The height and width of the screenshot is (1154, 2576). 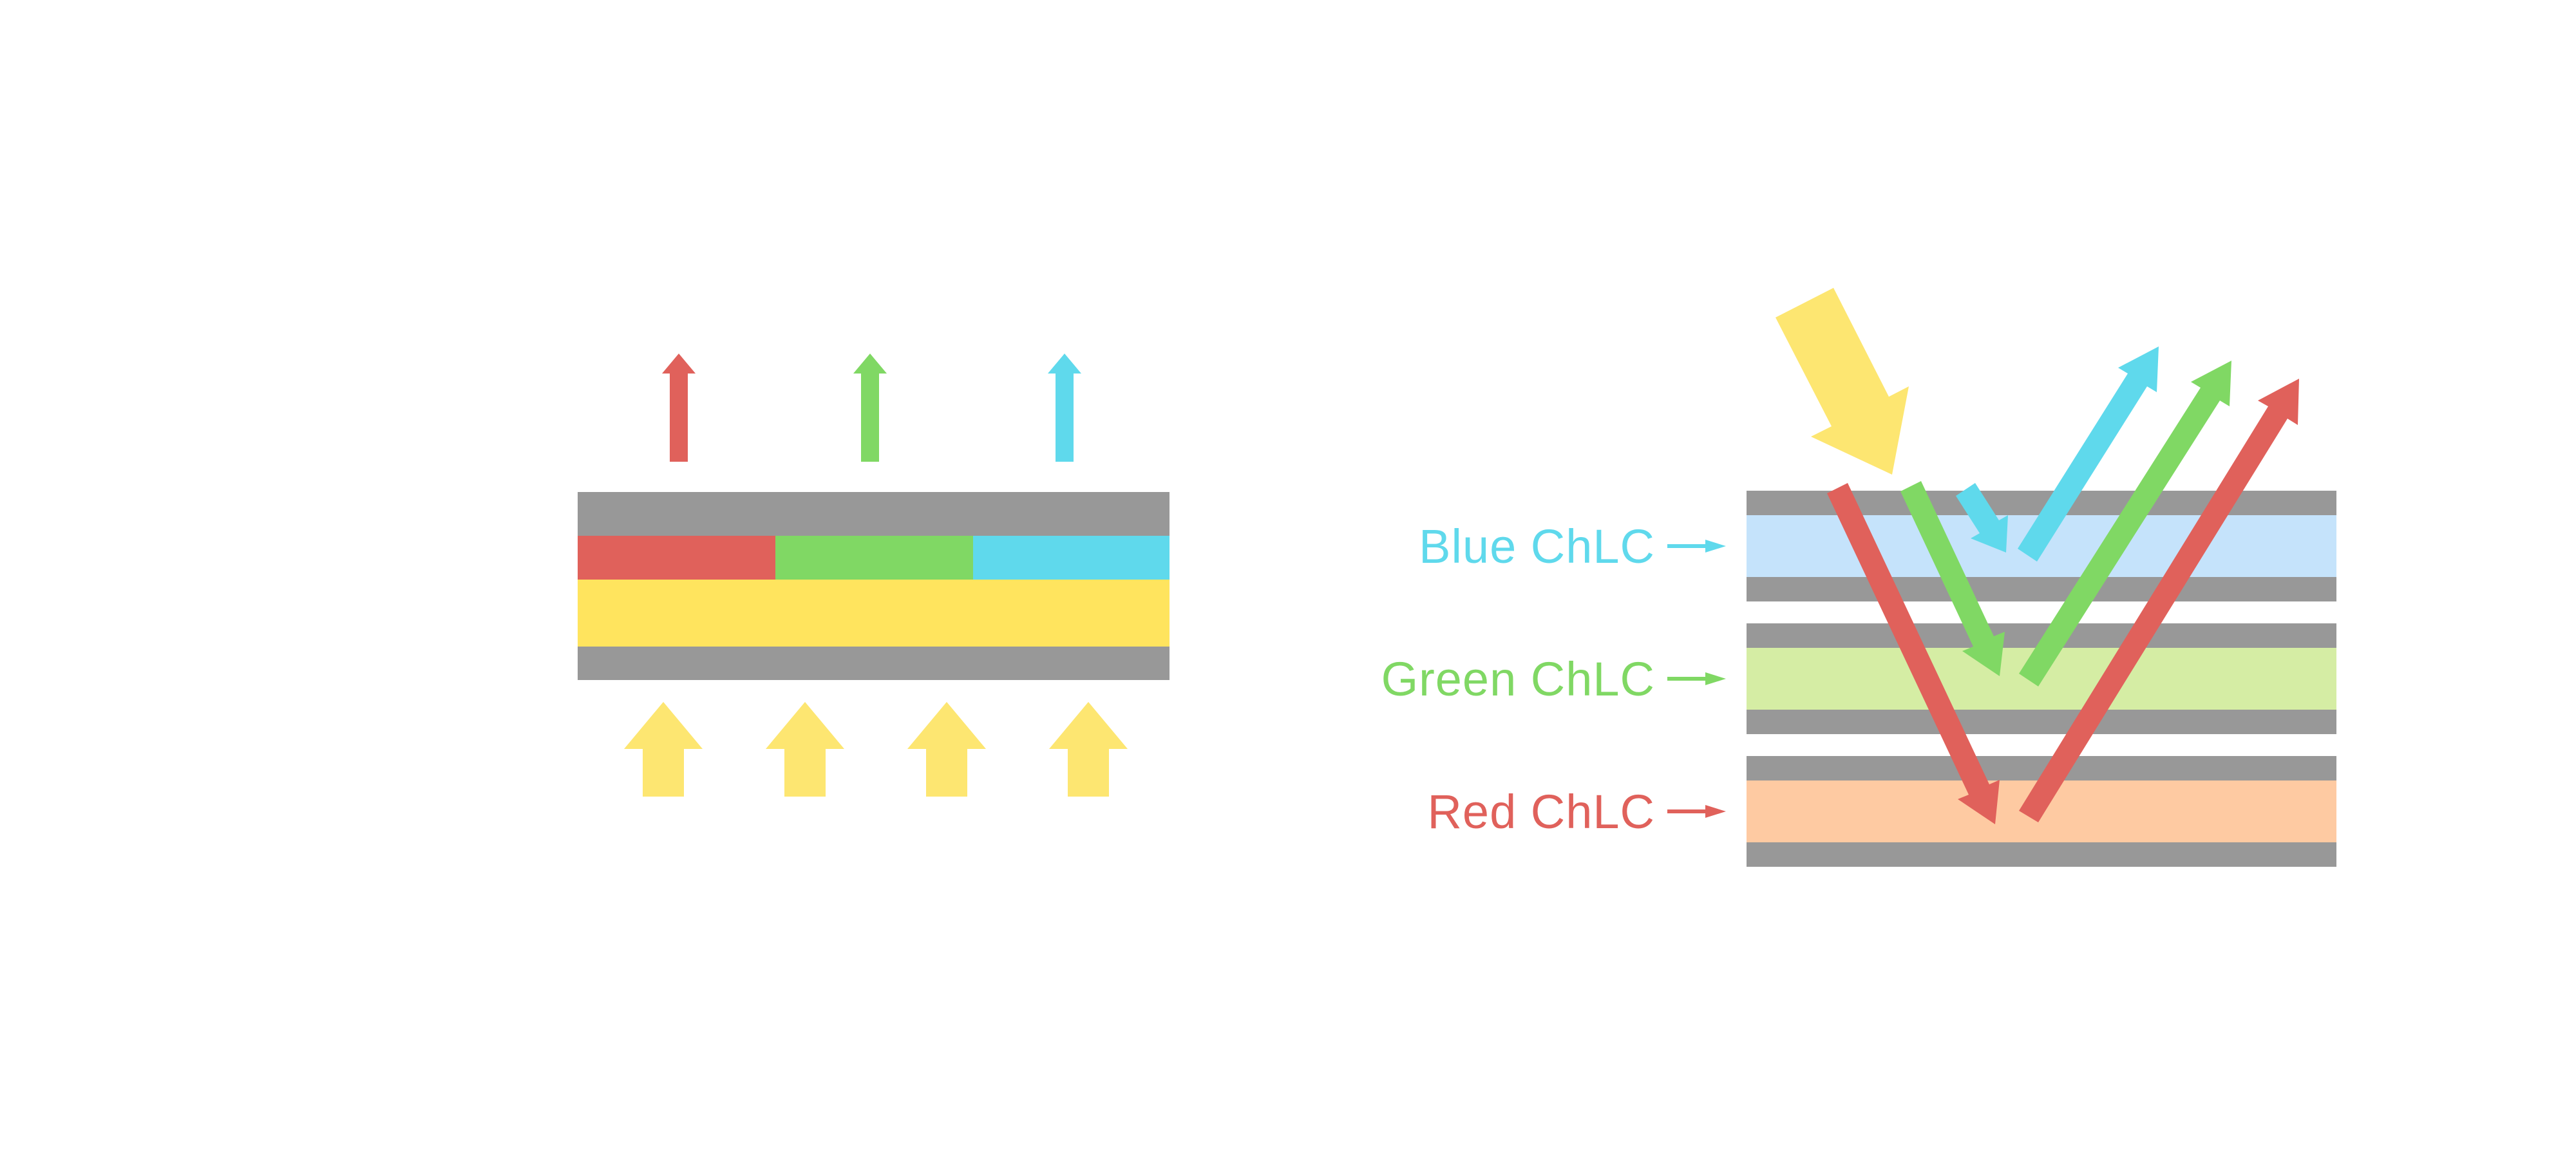 I want to click on red-reflected-ray-arrow, so click(x=2159, y=600).